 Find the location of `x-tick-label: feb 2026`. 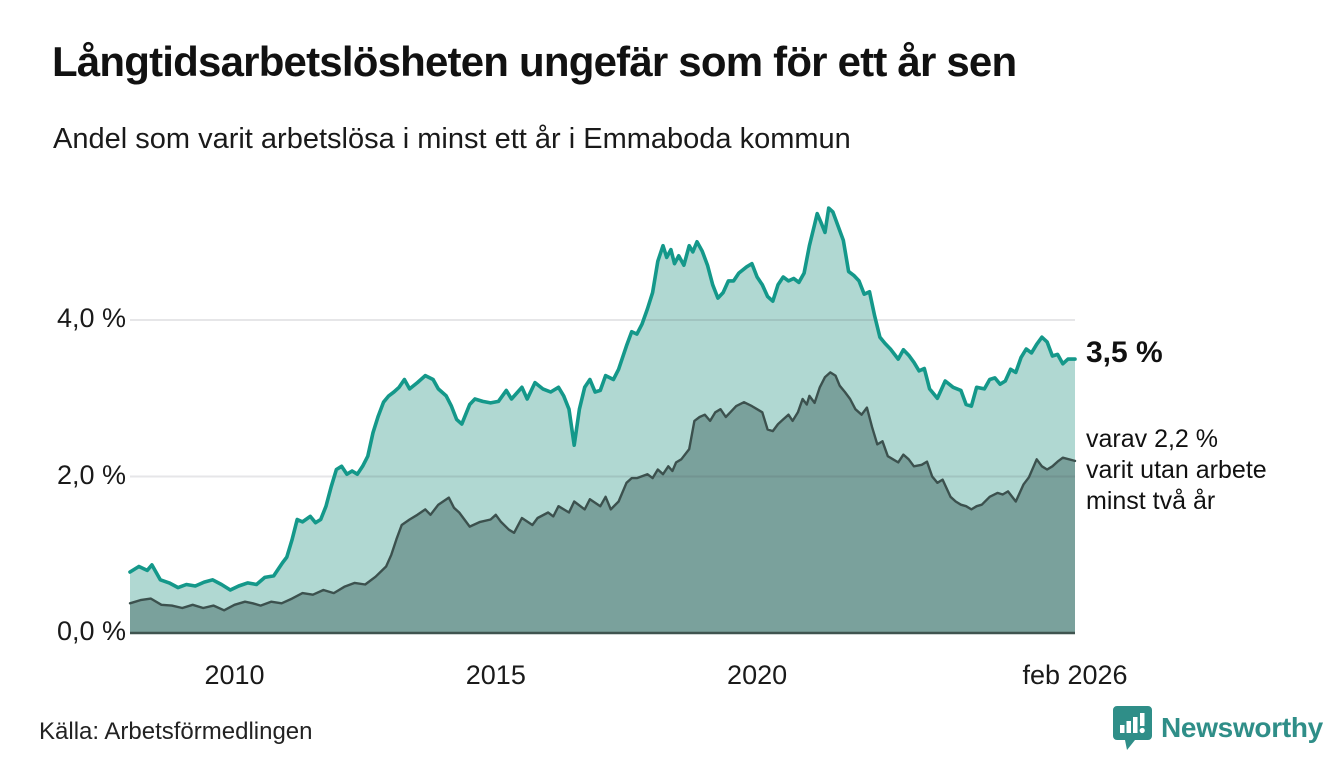

x-tick-label: feb 2026 is located at coordinates (1075, 675).